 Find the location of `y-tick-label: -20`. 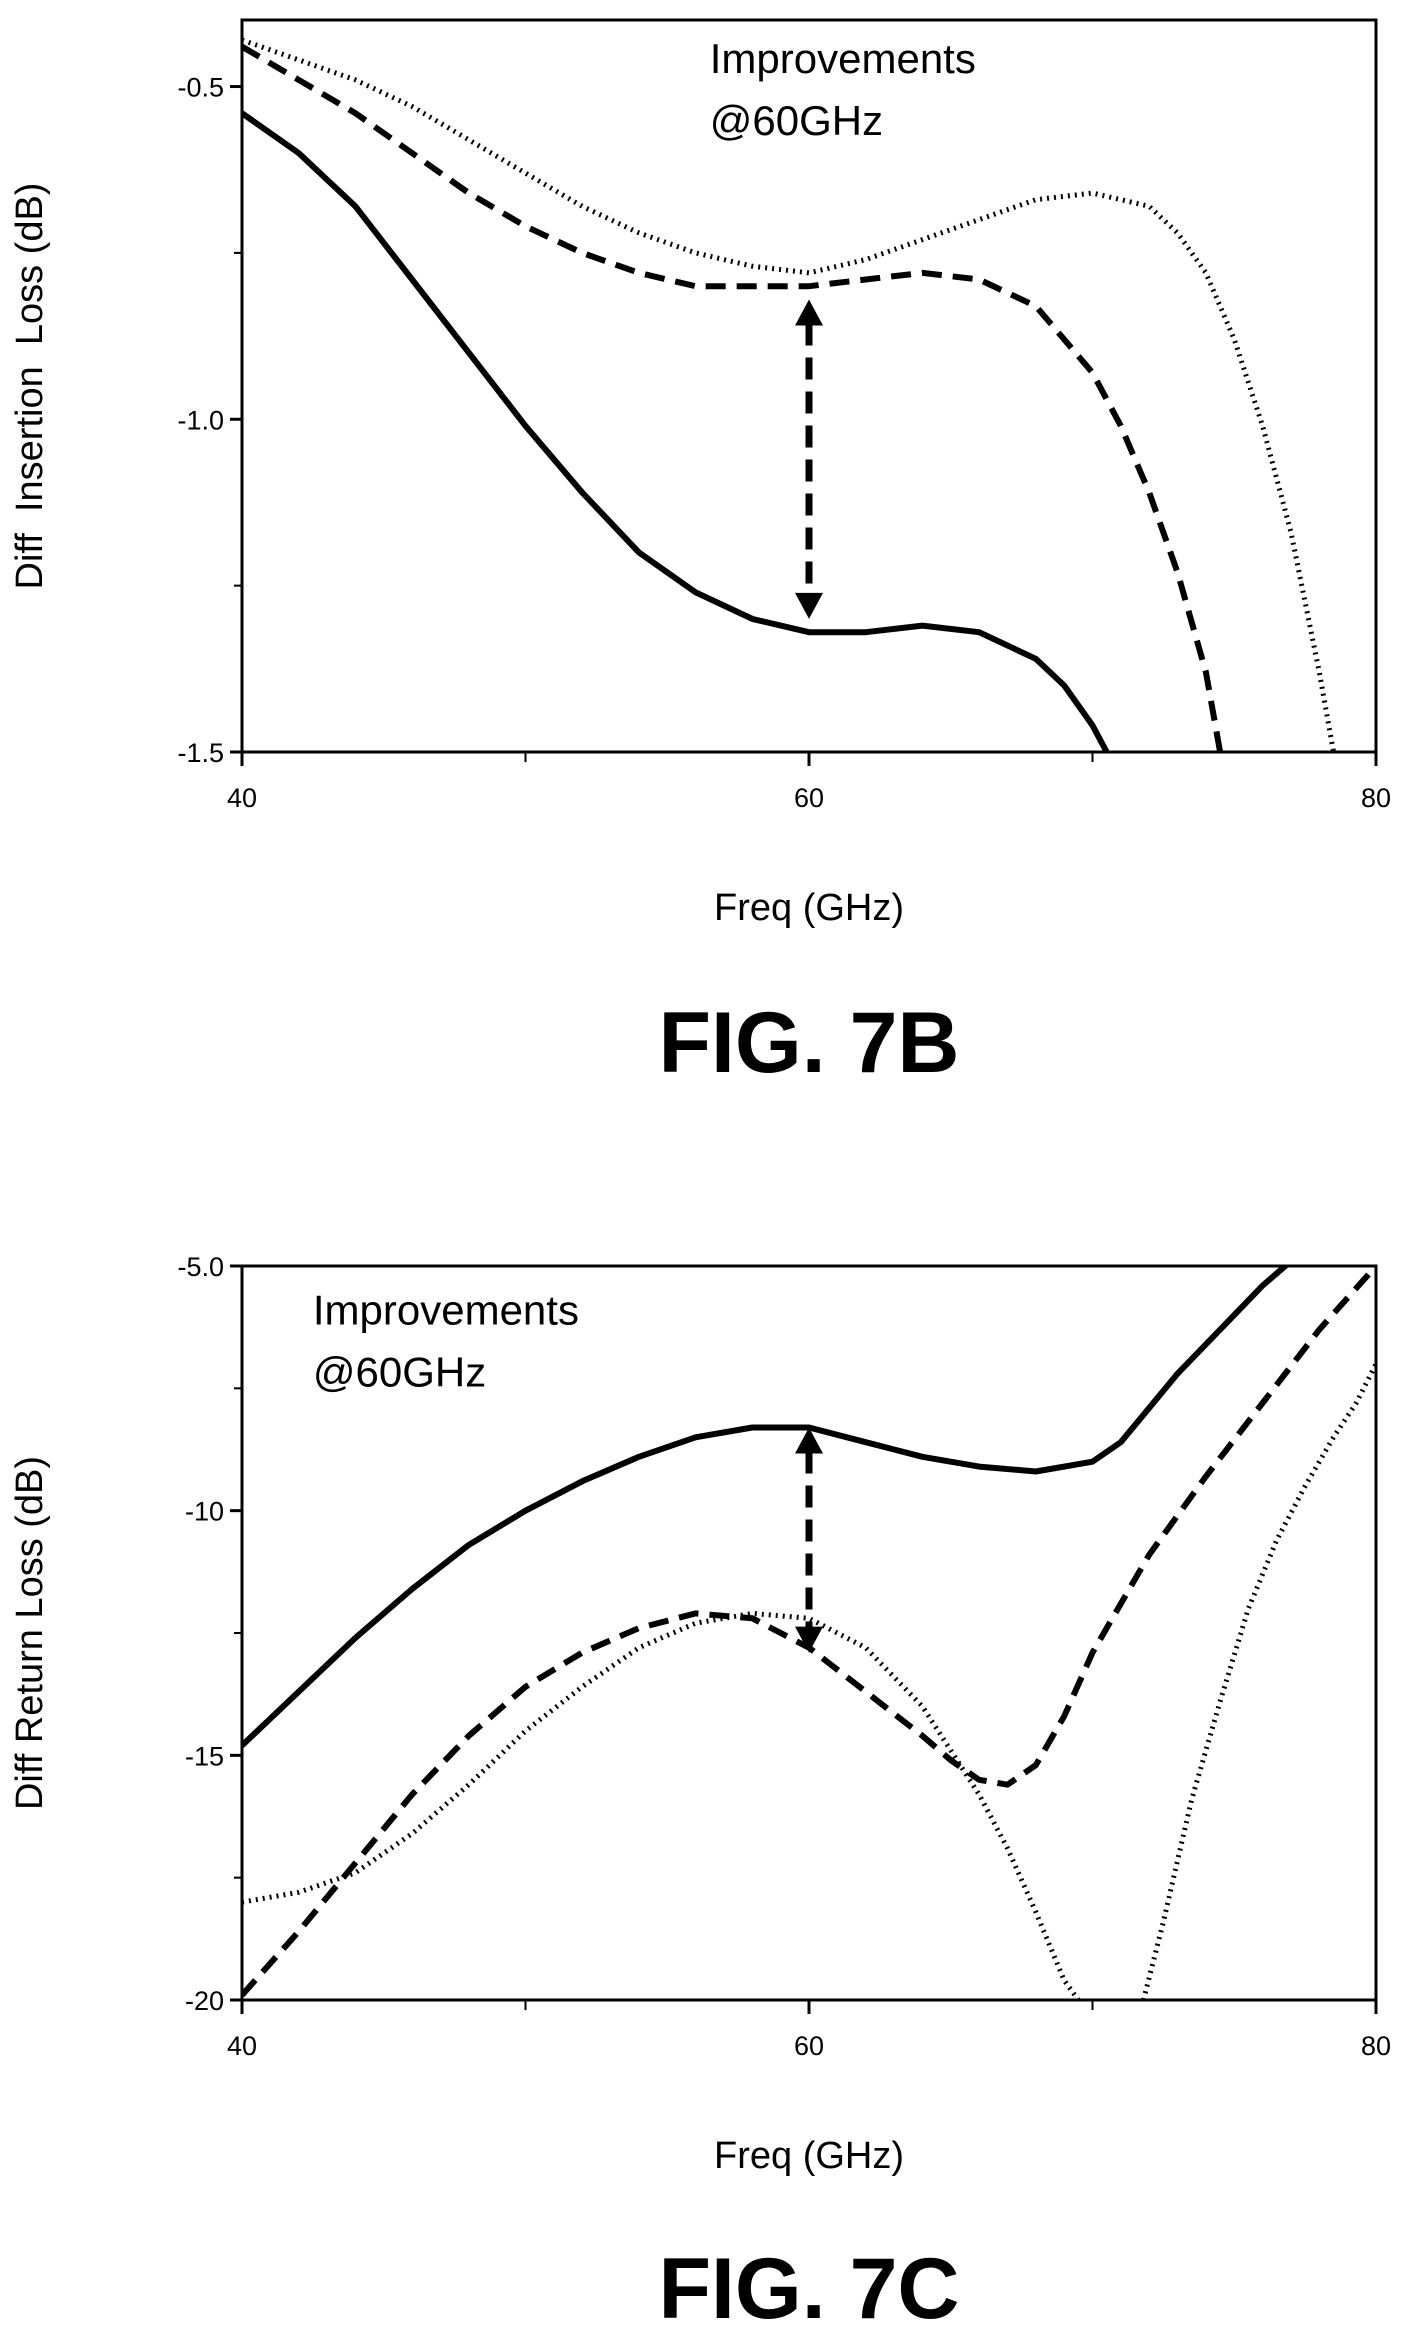

y-tick-label: -20 is located at coordinates (204, 2001).